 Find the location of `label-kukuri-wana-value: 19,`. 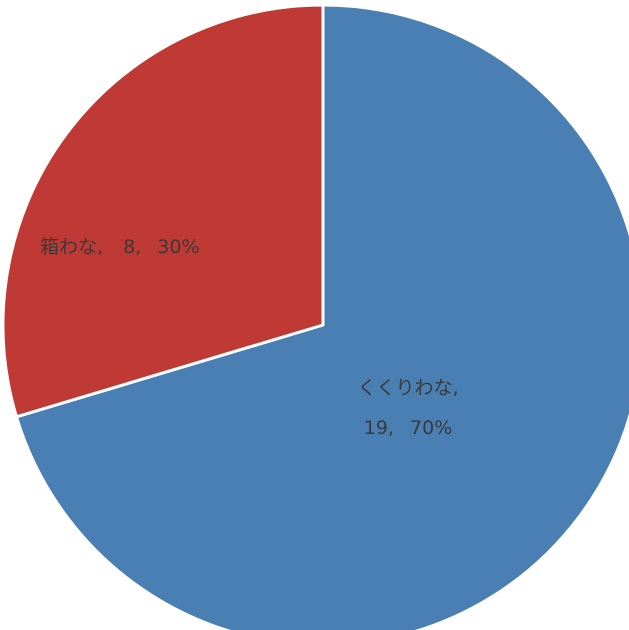

label-kukuri-wana-value: 19, is located at coordinates (379, 428).